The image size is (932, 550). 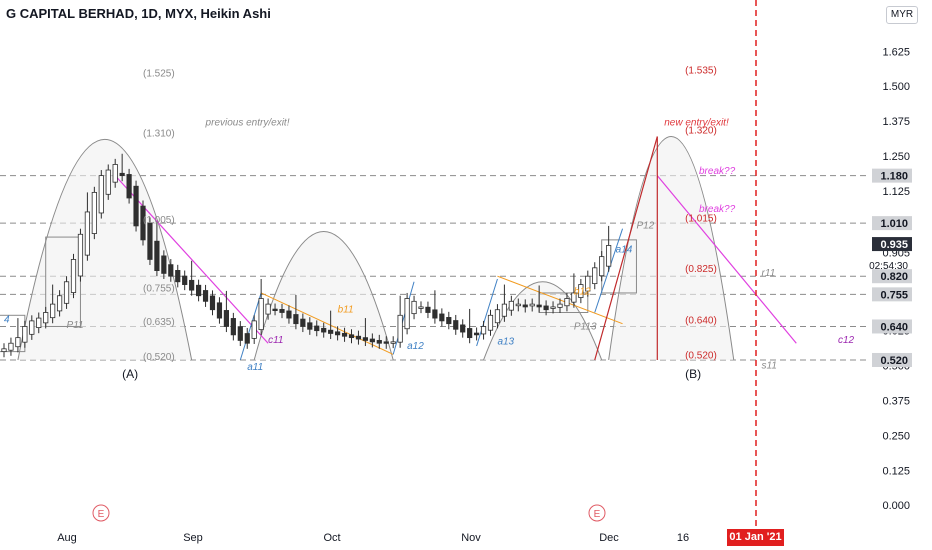 I want to click on arc-b, so click(x=671, y=248).